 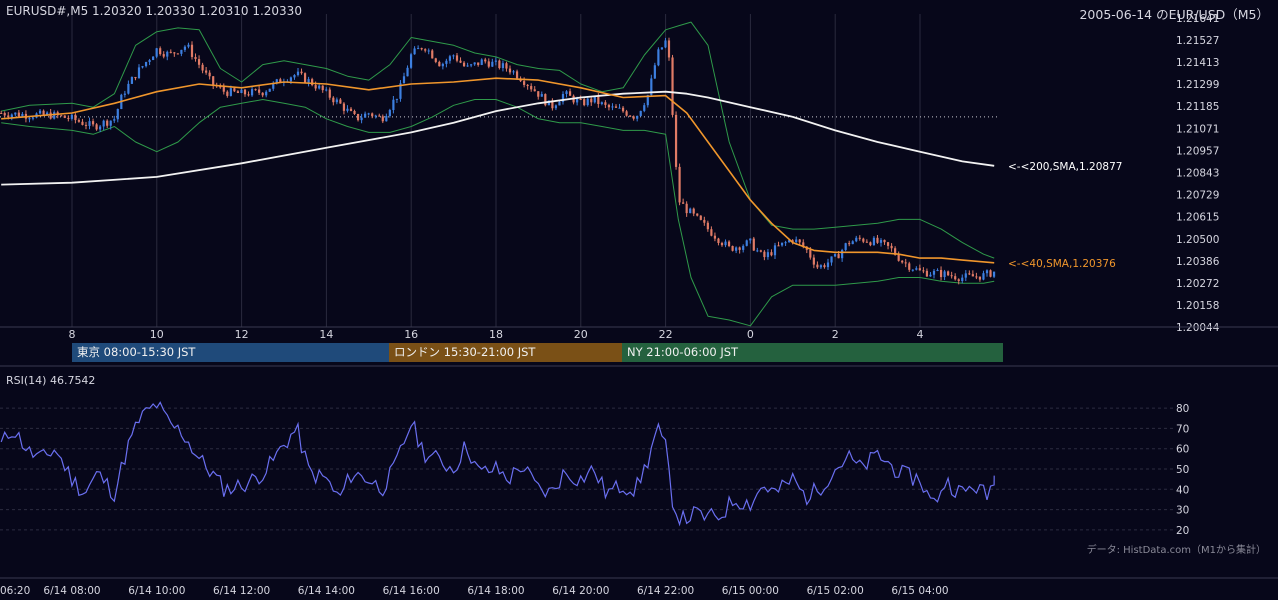 What do you see at coordinates (750, 591) in the screenshot?
I see `time-tick-label: 6/15 00:00` at bounding box center [750, 591].